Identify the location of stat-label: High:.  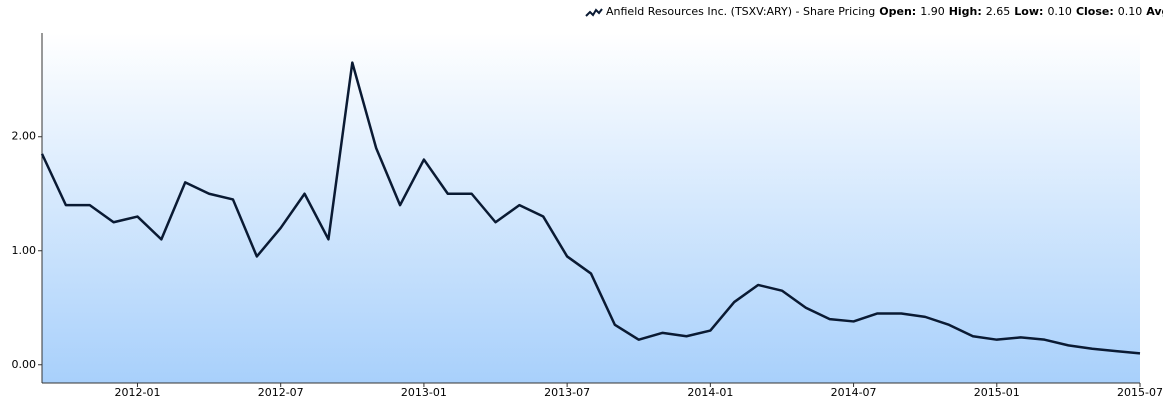
(965, 11).